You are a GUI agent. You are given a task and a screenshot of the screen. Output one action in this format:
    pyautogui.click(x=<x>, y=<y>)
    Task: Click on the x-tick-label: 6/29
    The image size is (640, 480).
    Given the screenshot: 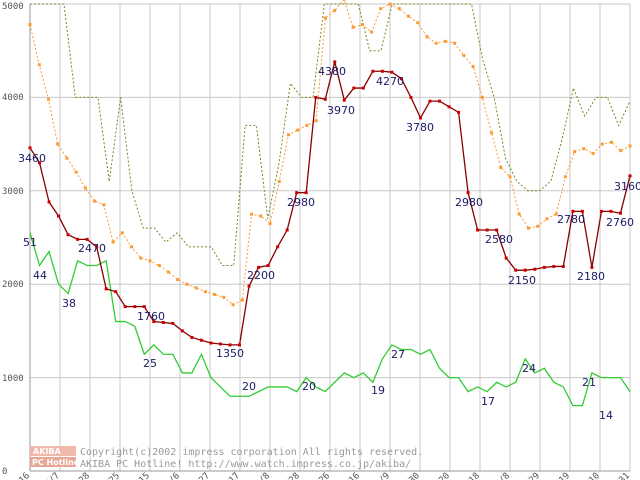 What is the action you would take?
    pyautogui.click(x=531, y=475)
    